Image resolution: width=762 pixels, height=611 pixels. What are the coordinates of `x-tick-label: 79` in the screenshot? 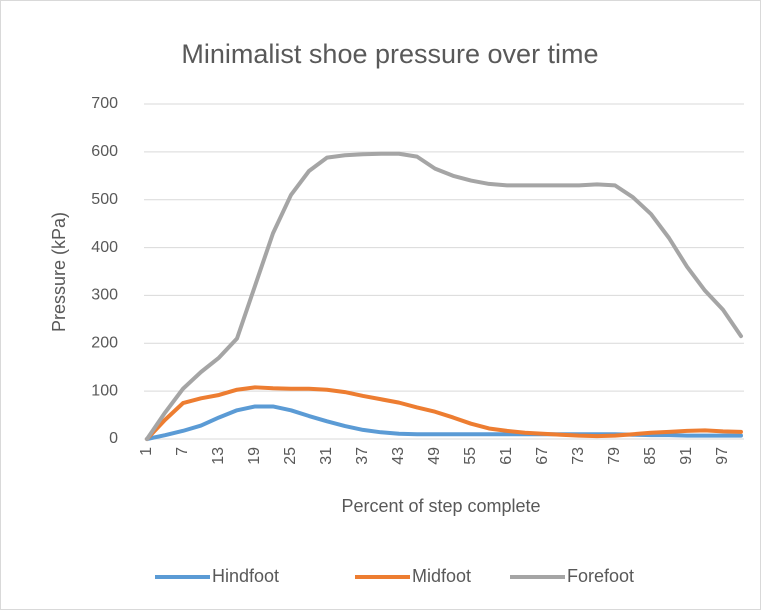 It's located at (614, 456).